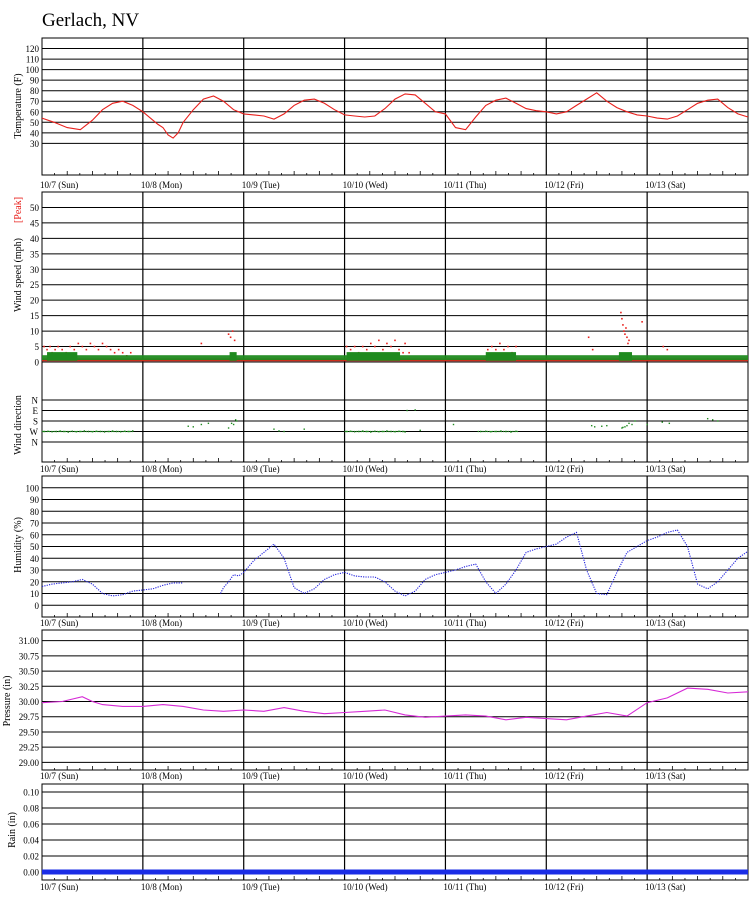  What do you see at coordinates (395, 700) in the screenshot?
I see `pressure-frame` at bounding box center [395, 700].